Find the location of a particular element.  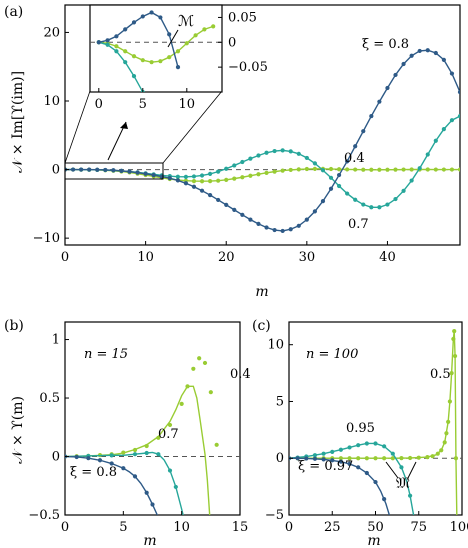

panel-a-zoom-connector-right is located at coordinates (192, 127).